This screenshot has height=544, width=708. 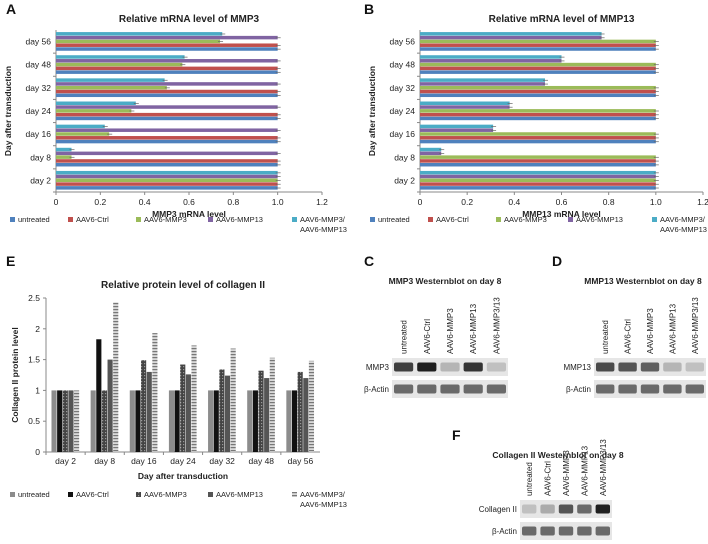 I want to click on x-tick-label: day 48, so click(x=262, y=461).